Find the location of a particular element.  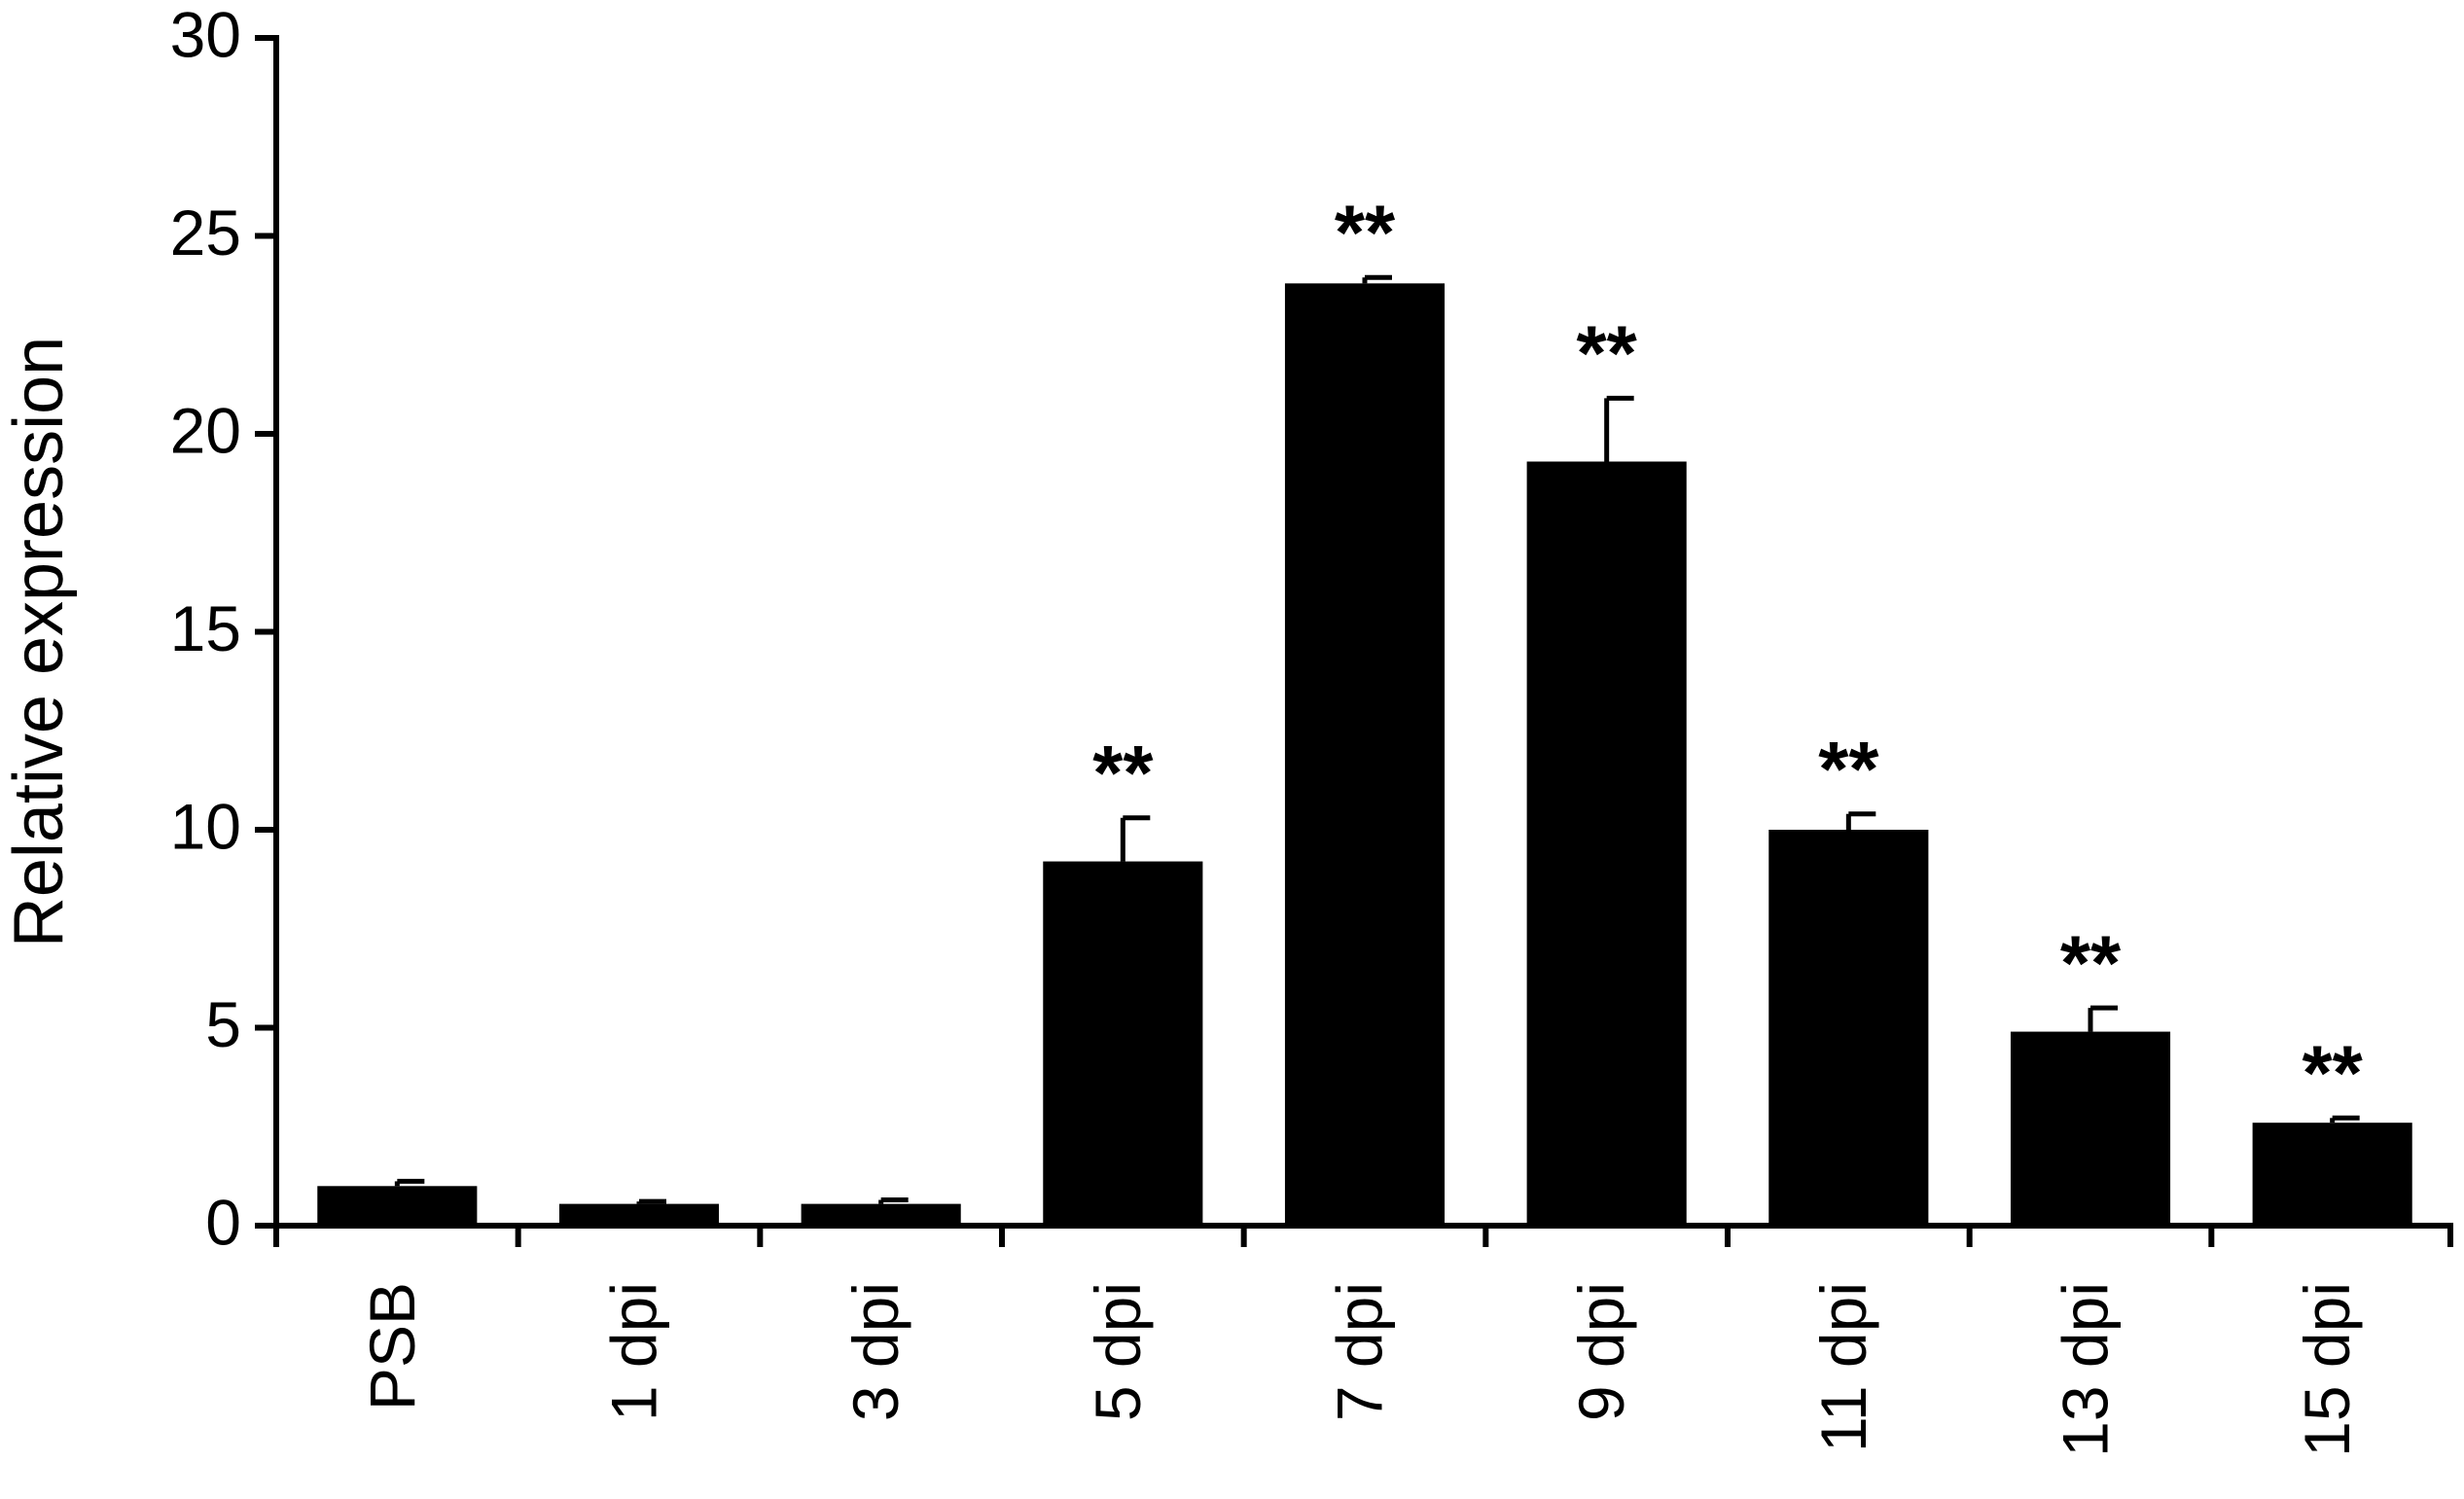

y-tick-label: 5 is located at coordinates (223, 1024).